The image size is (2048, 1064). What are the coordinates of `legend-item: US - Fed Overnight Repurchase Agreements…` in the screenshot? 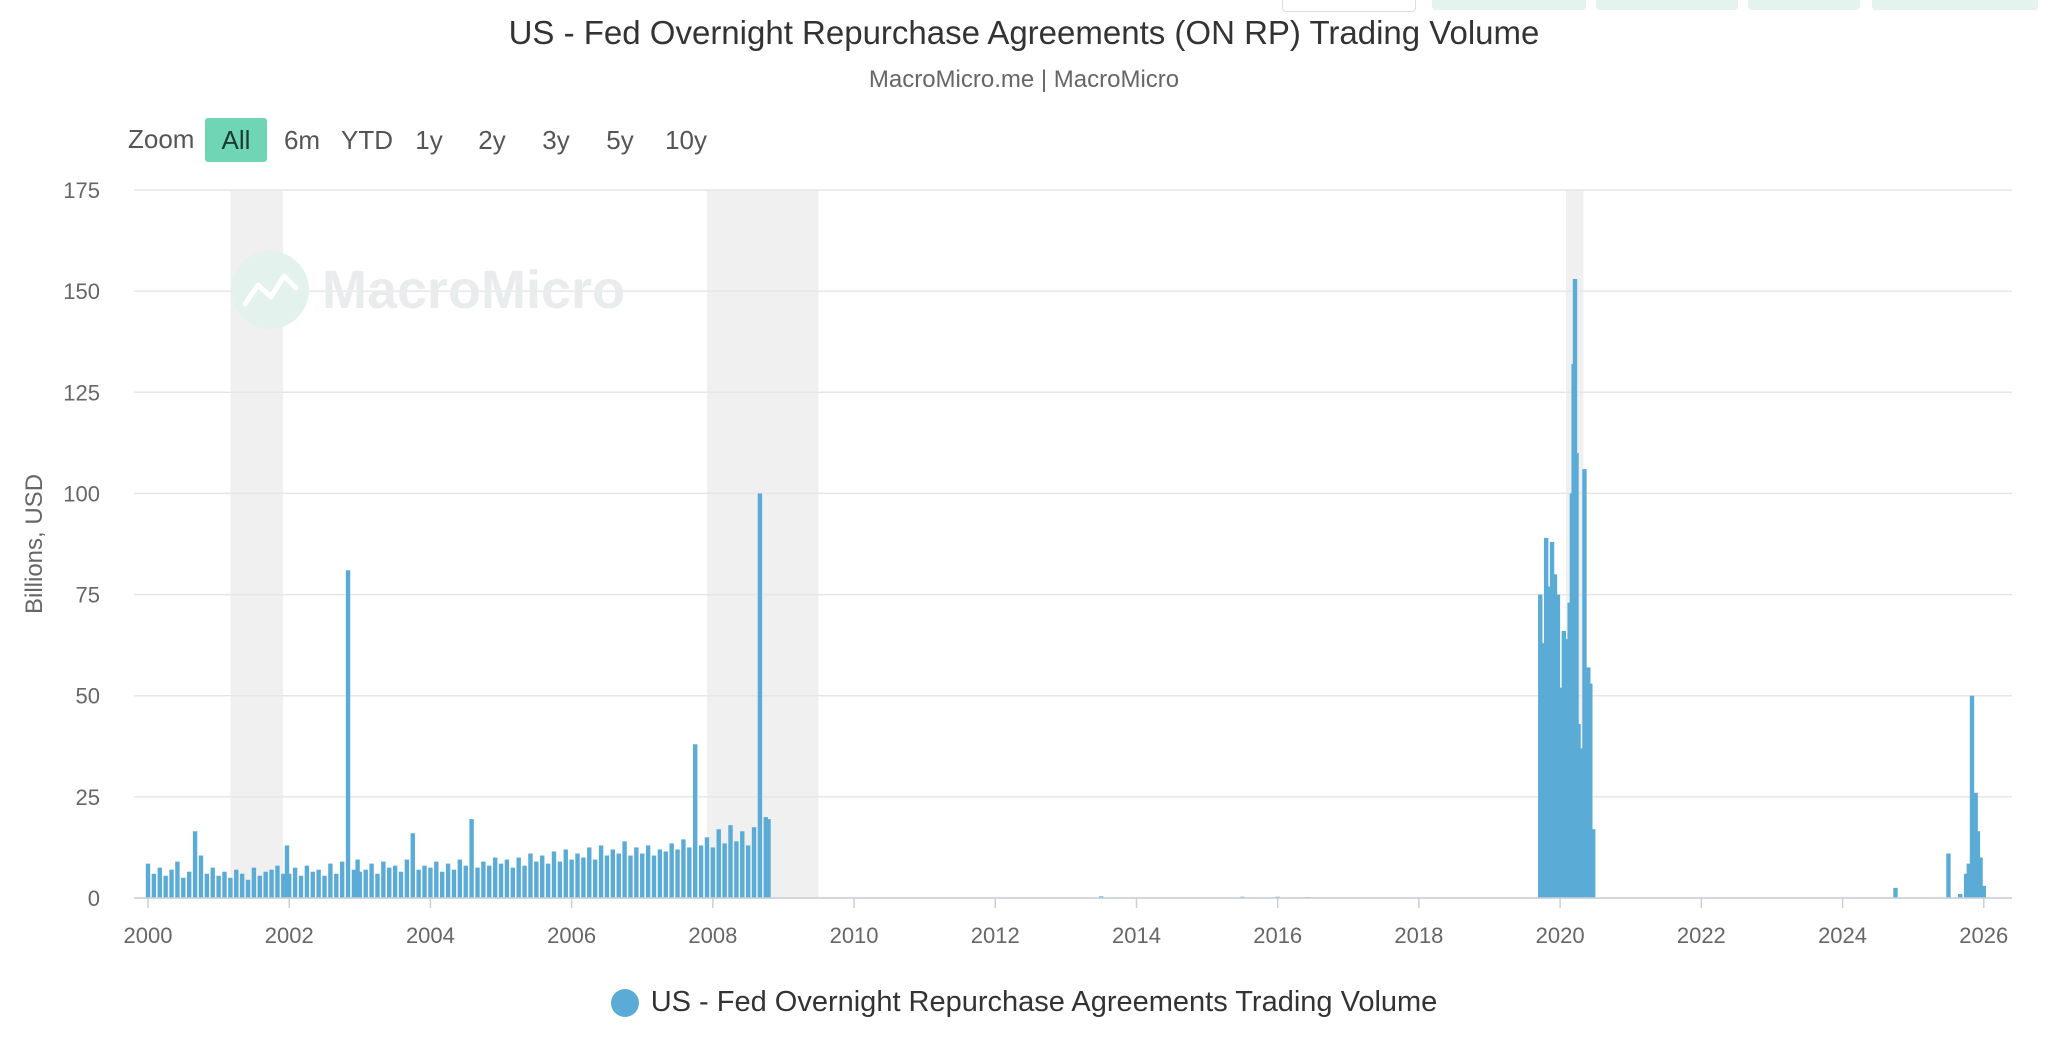 It's located at (1023, 1002).